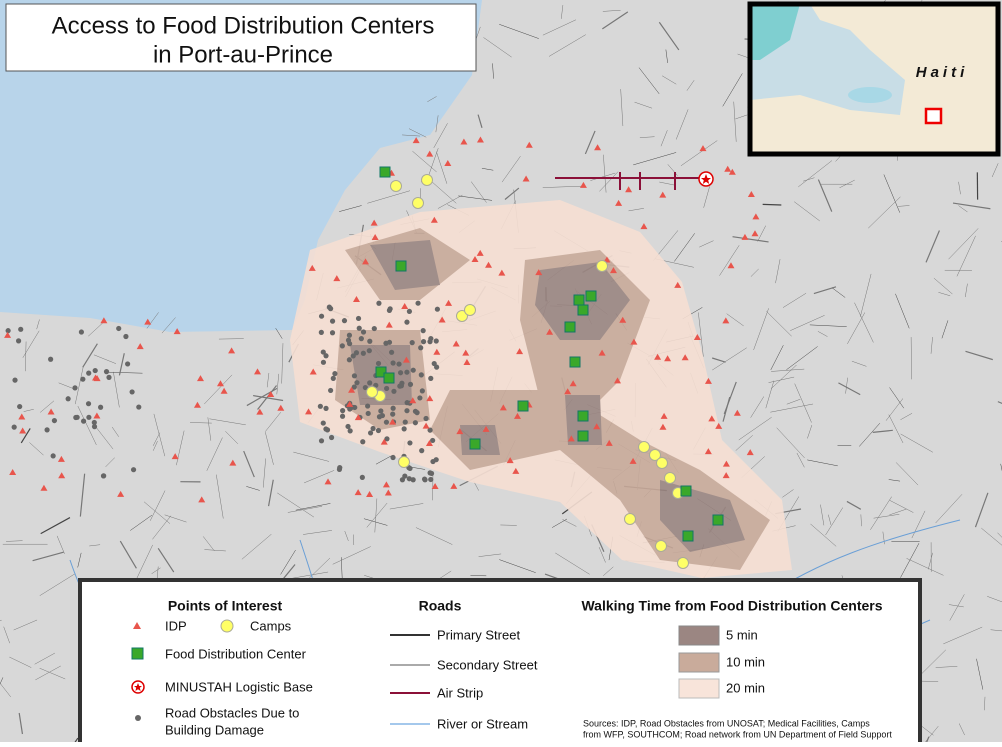 The image size is (1002, 747). I want to click on legend-label: IDP, so click(176, 625).